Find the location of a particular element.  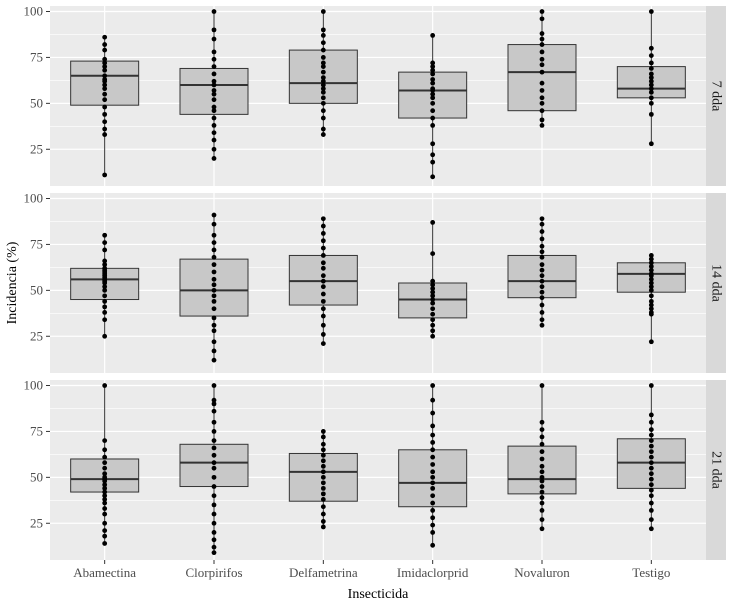

y-tick-label: 25 is located at coordinates (36, 335).